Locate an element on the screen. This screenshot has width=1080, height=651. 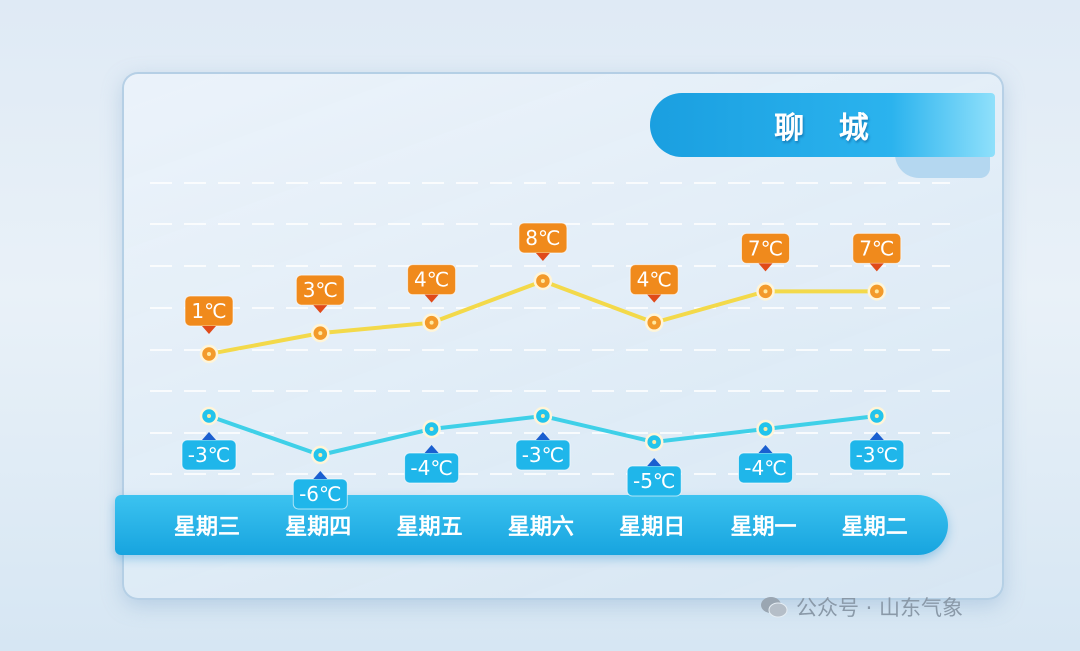
watermark: 公众号 · 山东气象 is located at coordinates (861, 607).